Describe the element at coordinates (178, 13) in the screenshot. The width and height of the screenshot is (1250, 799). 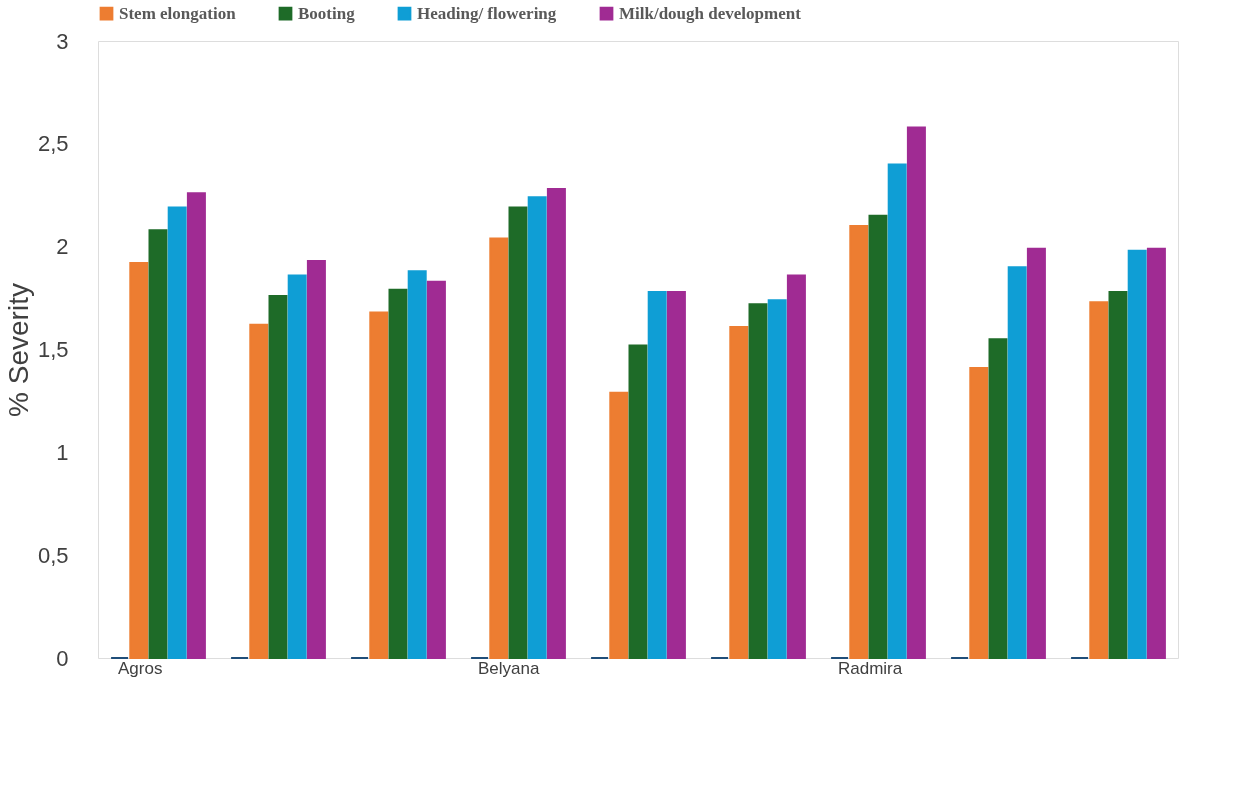
I see `legend-label: Stem elongation` at that location.